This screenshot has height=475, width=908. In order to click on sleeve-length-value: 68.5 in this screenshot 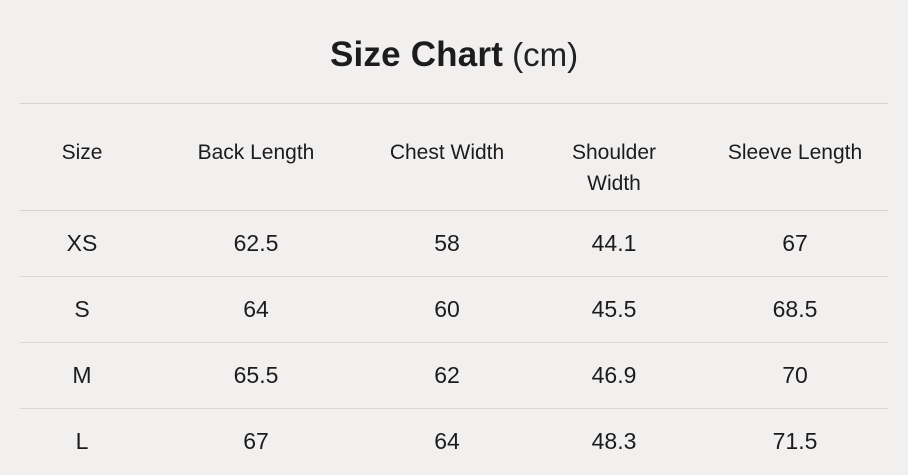, I will do `click(795, 309)`.